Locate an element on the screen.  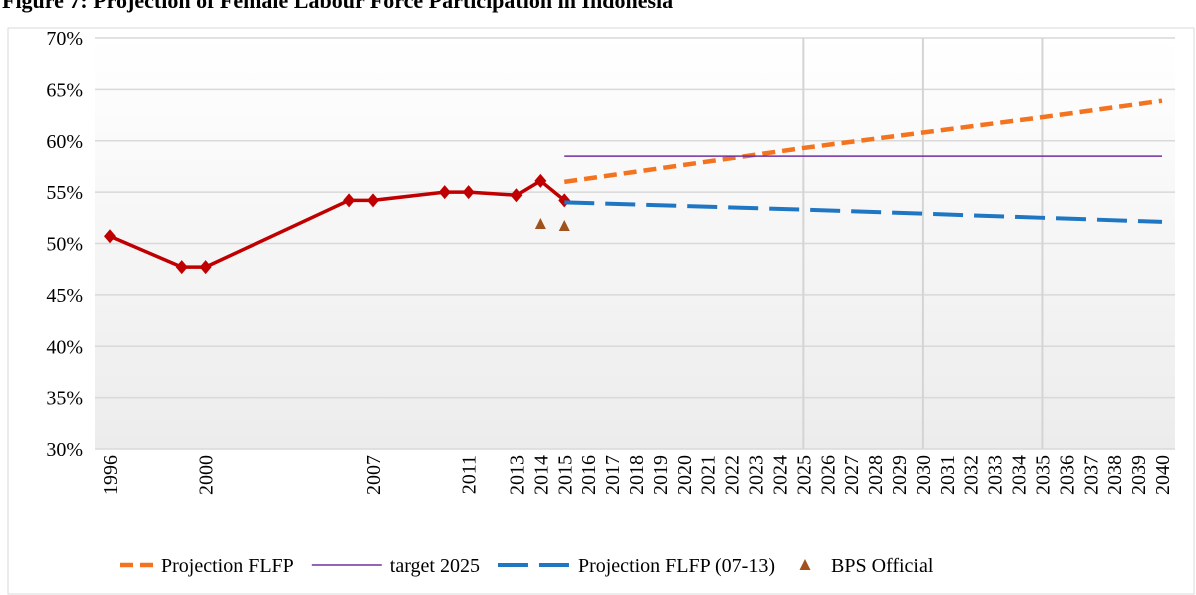
x-tick-label: 2036 is located at coordinates (1067, 475).